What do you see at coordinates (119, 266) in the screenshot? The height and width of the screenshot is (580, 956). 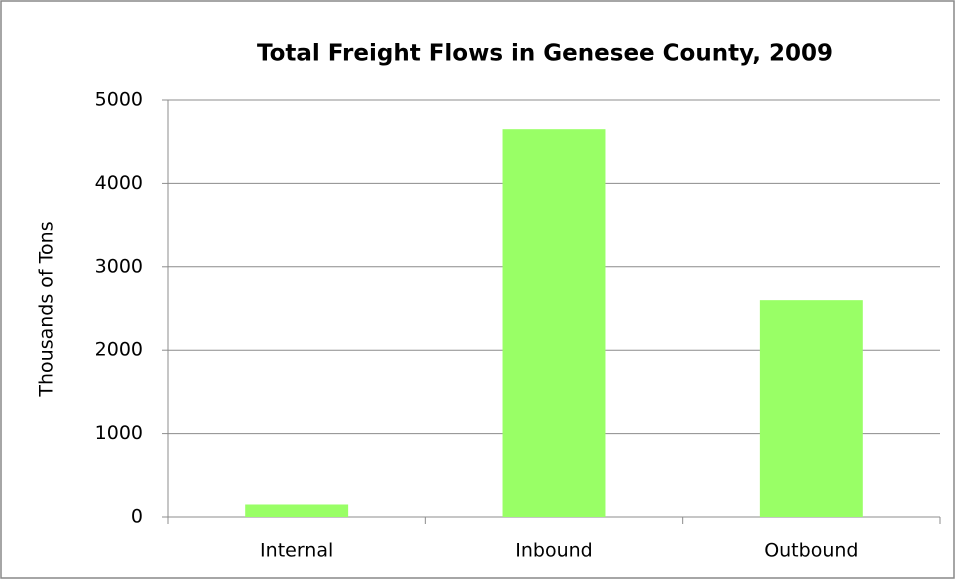 I see `y-tick-label: 3000` at bounding box center [119, 266].